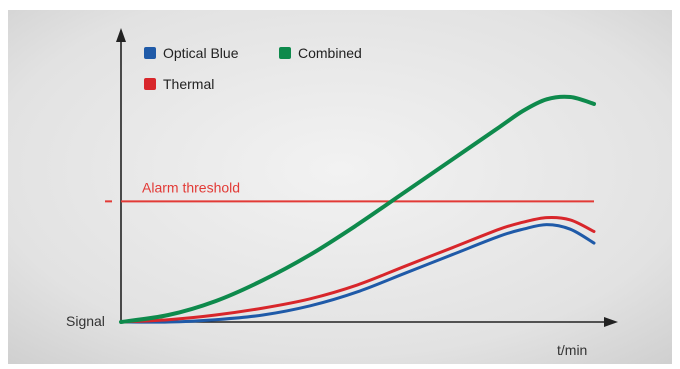 This screenshot has height=369, width=680. Describe the element at coordinates (201, 53) in the screenshot. I see `legend-label-optical-blue: Optical Blue` at that location.